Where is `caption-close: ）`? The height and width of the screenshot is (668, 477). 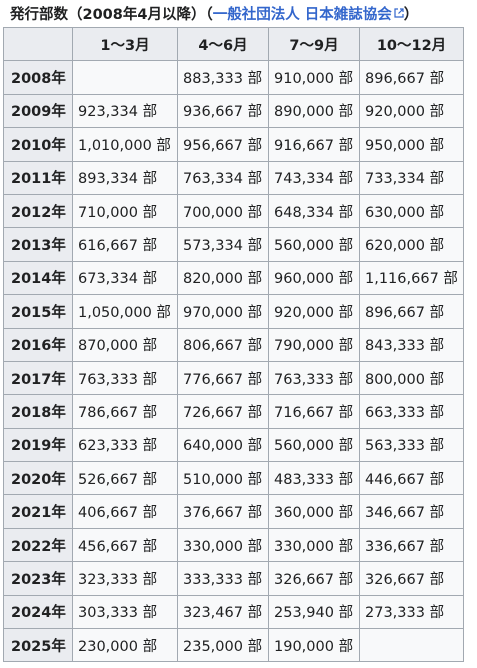
caption-close: ） is located at coordinates (411, 15).